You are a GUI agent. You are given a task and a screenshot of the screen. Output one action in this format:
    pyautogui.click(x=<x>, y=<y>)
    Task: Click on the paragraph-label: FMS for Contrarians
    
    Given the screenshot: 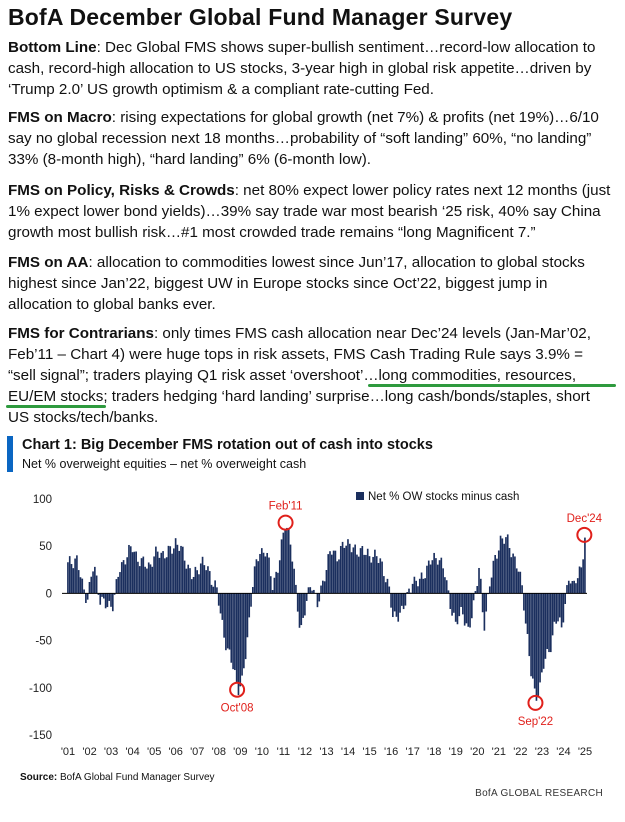 What is the action you would take?
    pyautogui.click(x=81, y=333)
    